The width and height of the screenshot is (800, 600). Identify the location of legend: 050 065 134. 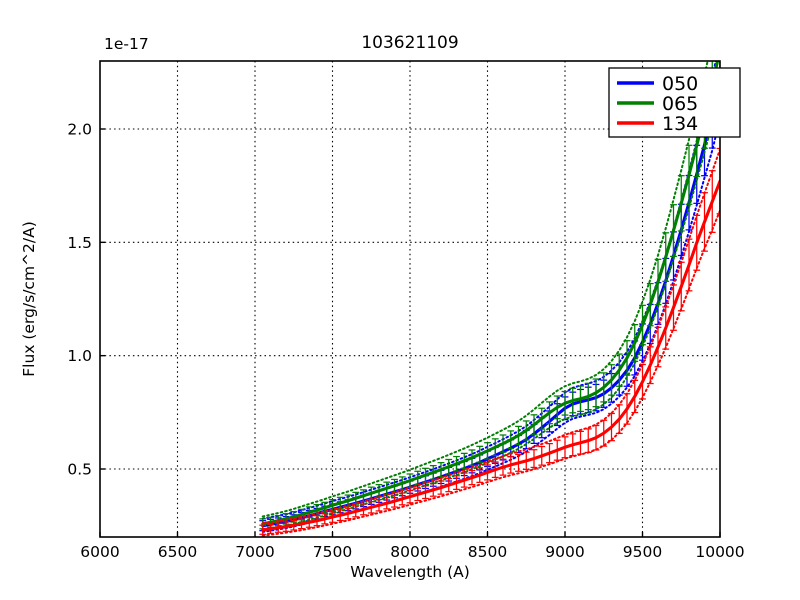
(674, 102).